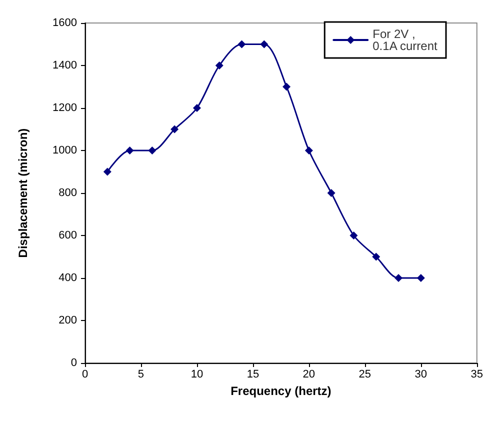 This screenshot has height=421, width=494. I want to click on y-tick-label: 1600, so click(64, 23).